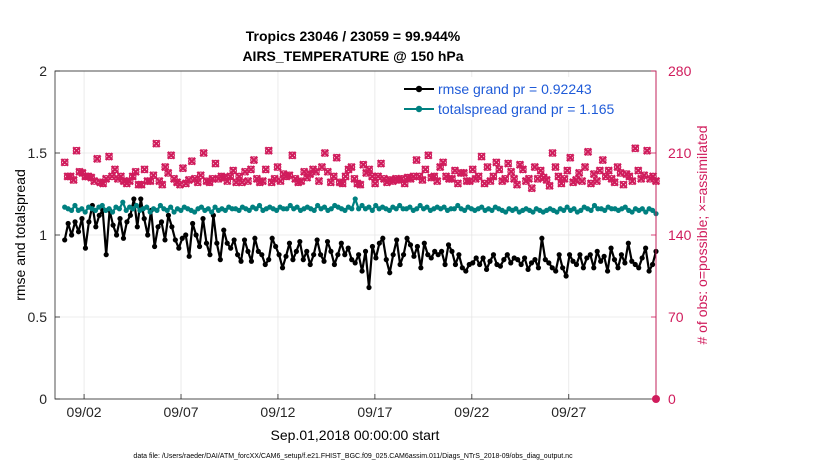 This screenshot has width=830, height=470. Describe the element at coordinates (419, 109) in the screenshot. I see `legend-marker-totalspread` at that location.